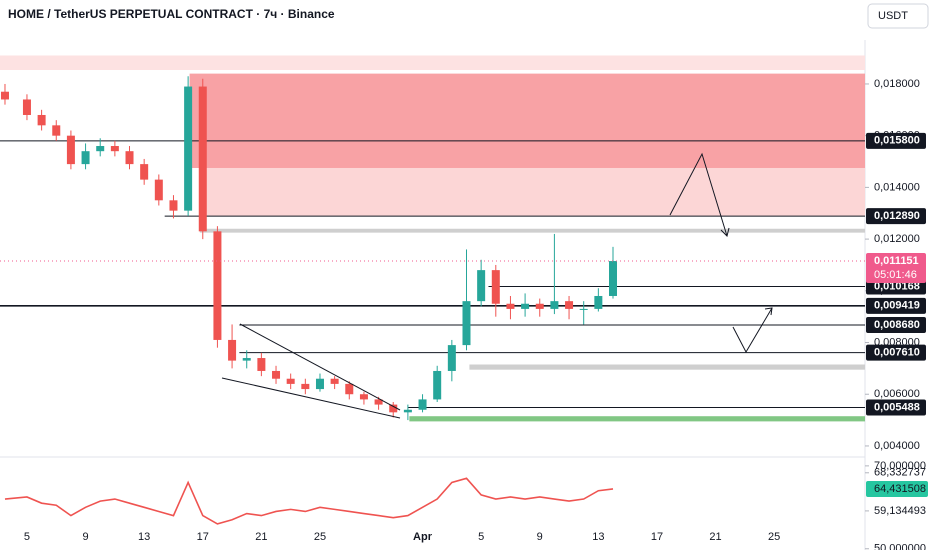 This screenshot has width=932, height=550. I want to click on countdown: 05:01:46, so click(895, 275).